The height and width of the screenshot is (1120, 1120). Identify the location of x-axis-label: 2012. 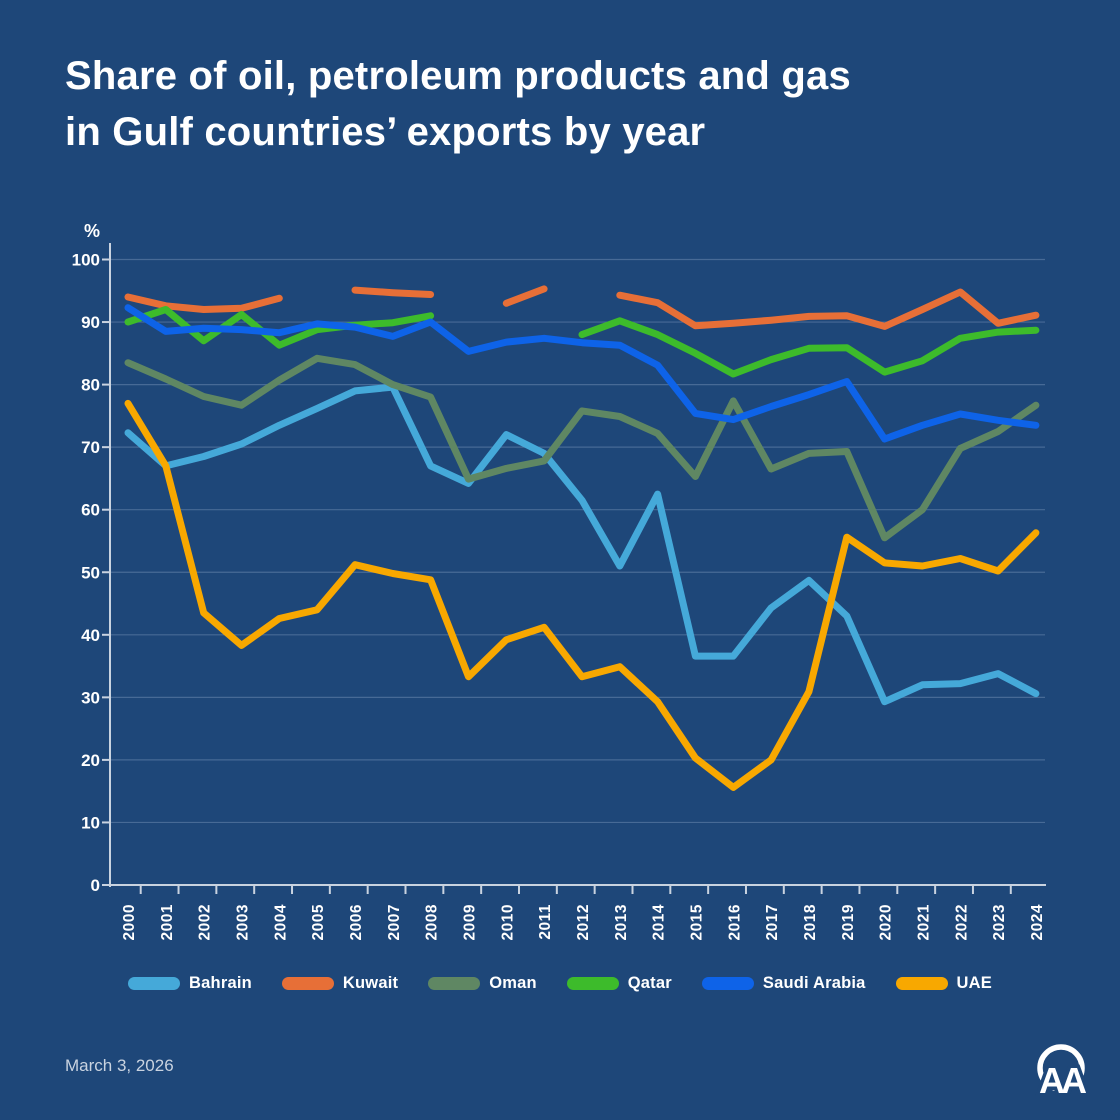
(583, 922).